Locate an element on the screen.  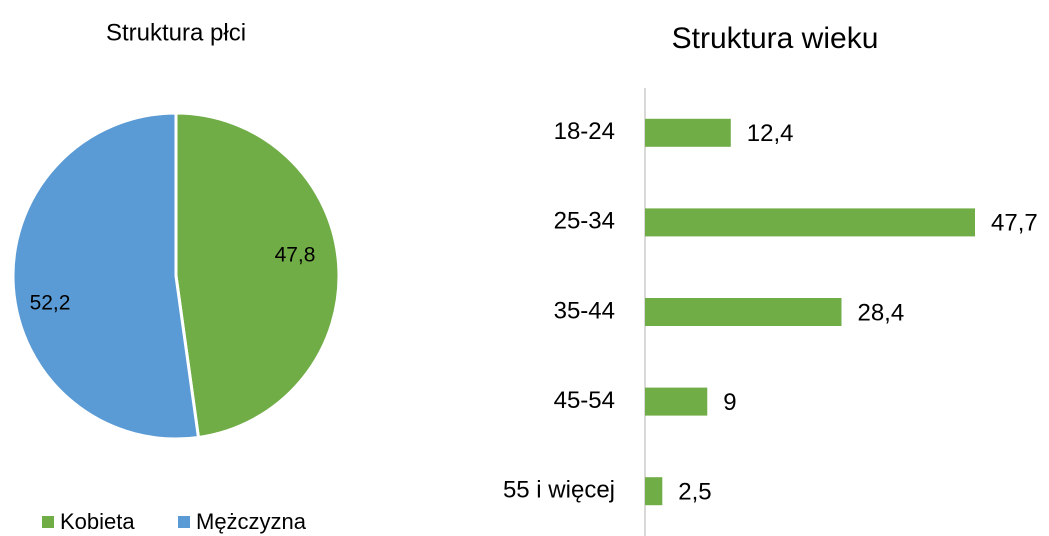
category-label: 25-34 is located at coordinates (584, 221).